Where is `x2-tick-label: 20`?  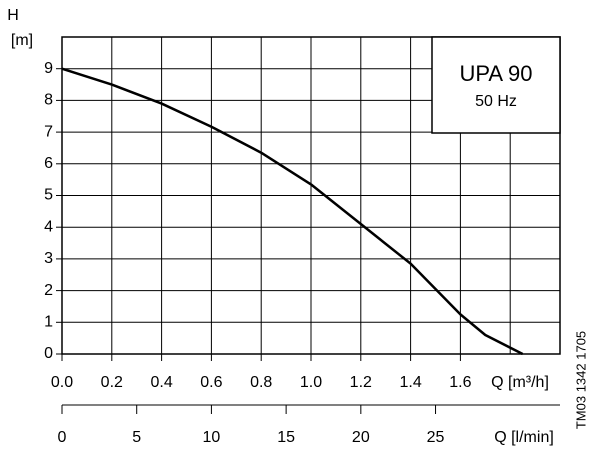
x2-tick-label: 20 is located at coordinates (361, 437).